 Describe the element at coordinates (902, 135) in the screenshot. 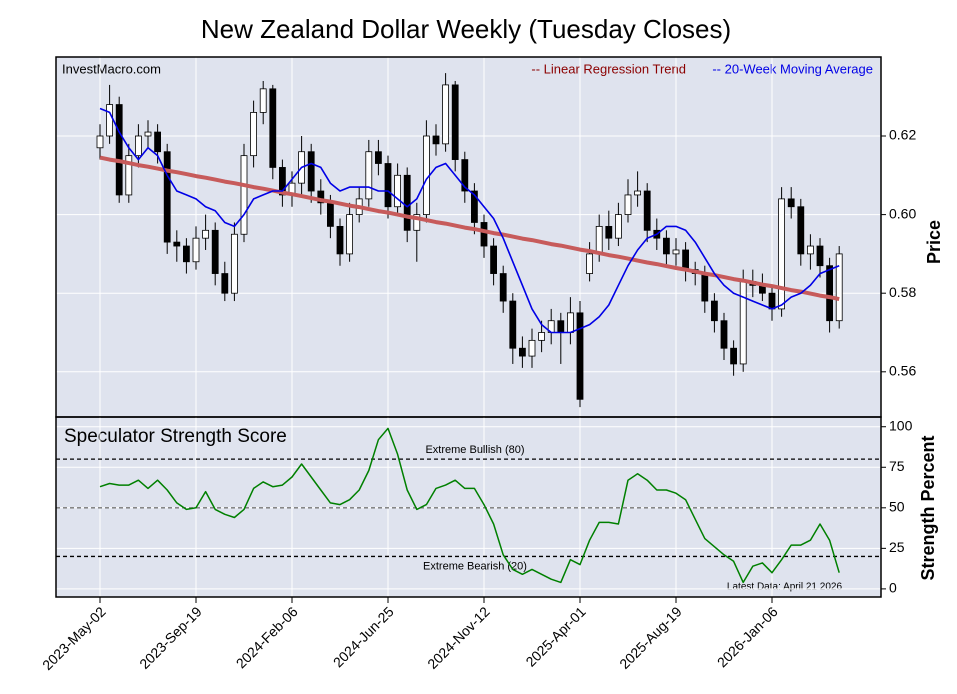

I see `y-tick-label: 0.62` at that location.